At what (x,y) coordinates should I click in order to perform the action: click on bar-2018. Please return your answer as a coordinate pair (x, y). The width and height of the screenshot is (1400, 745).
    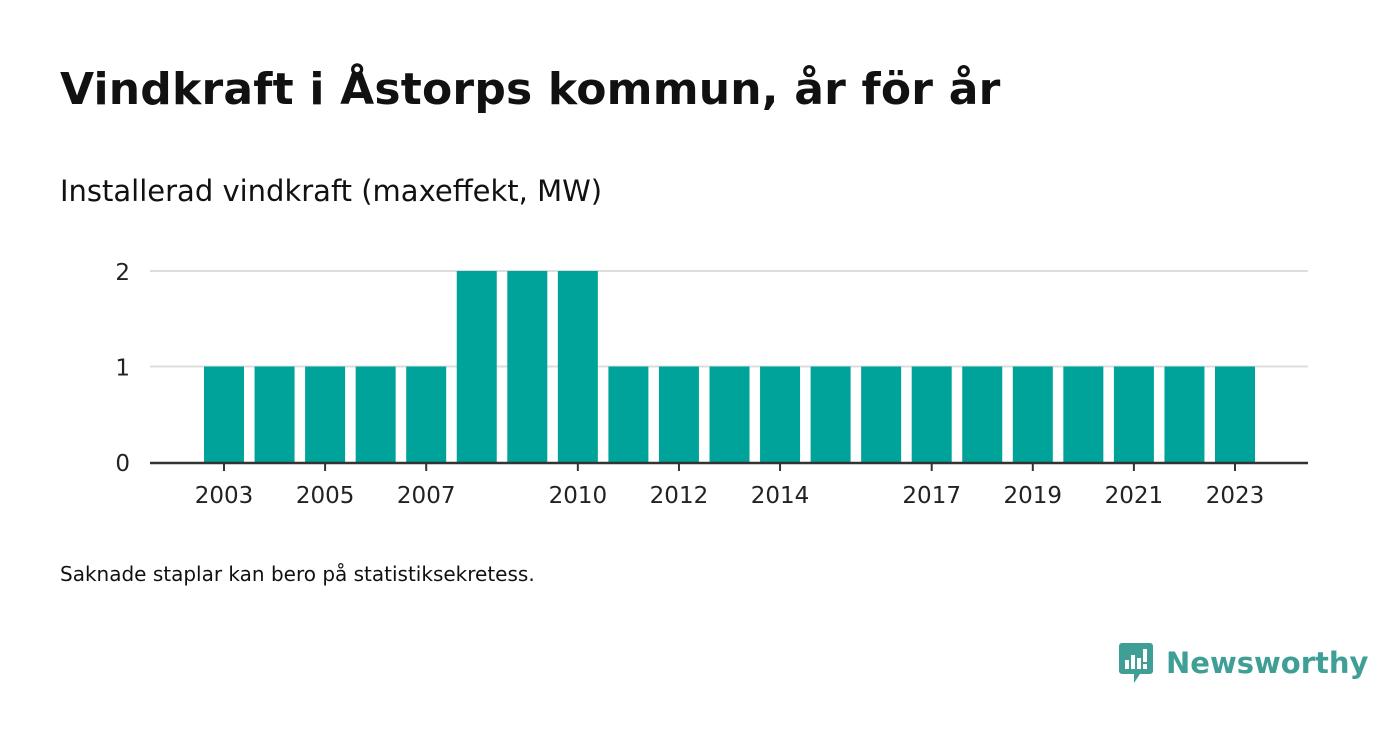
    Looking at the image, I should click on (982, 414).